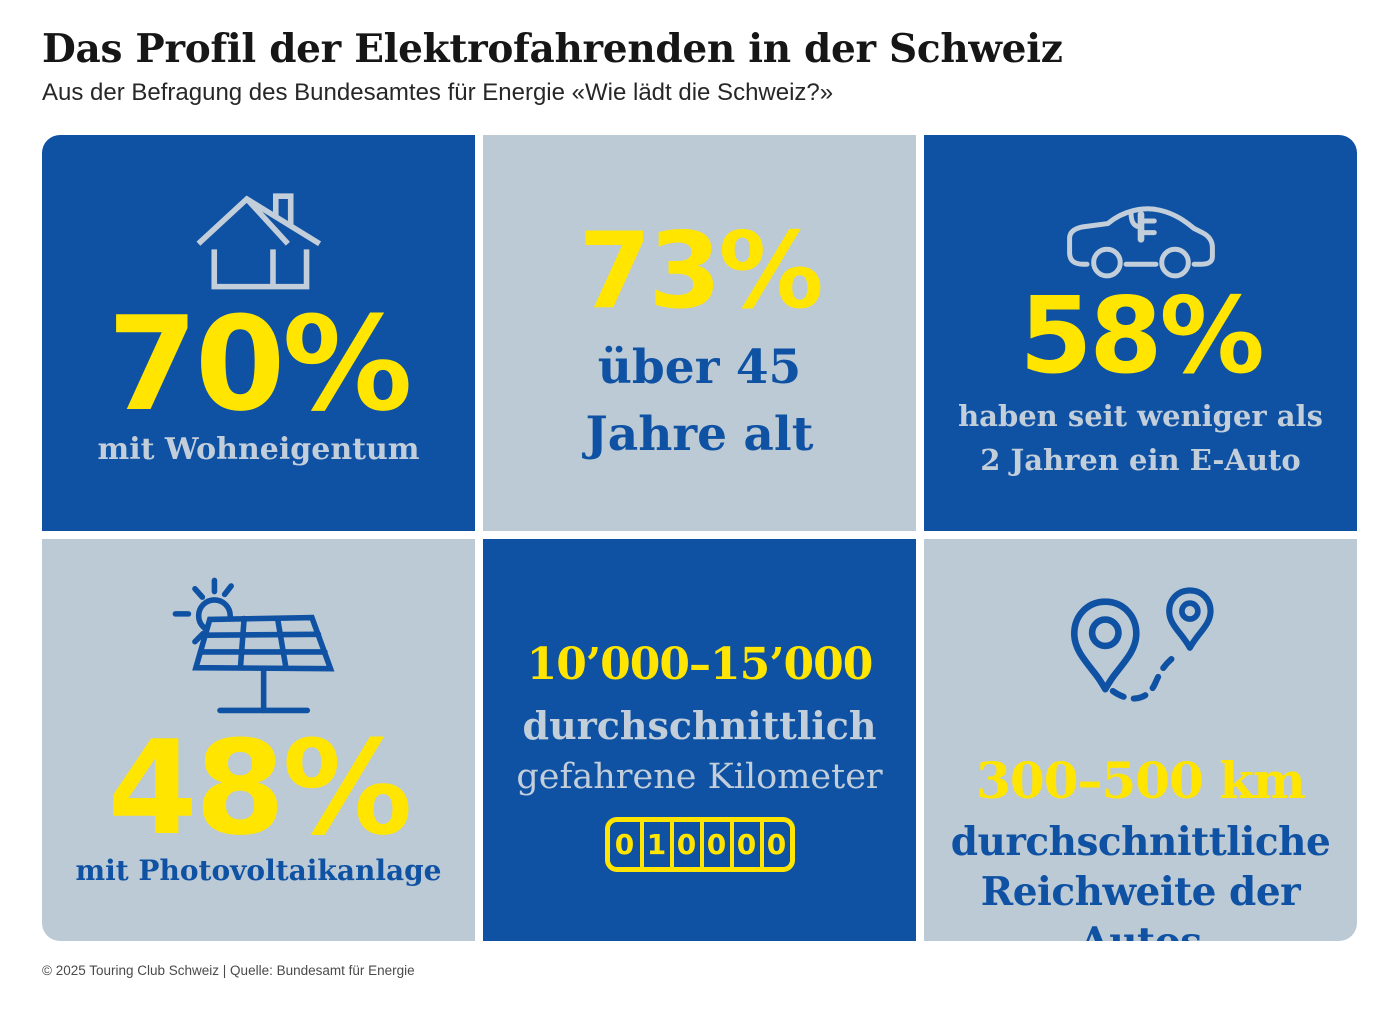  I want to click on stat-label-reichweite: durchschnittliche Reichweite der Autos, so click(1140, 879).